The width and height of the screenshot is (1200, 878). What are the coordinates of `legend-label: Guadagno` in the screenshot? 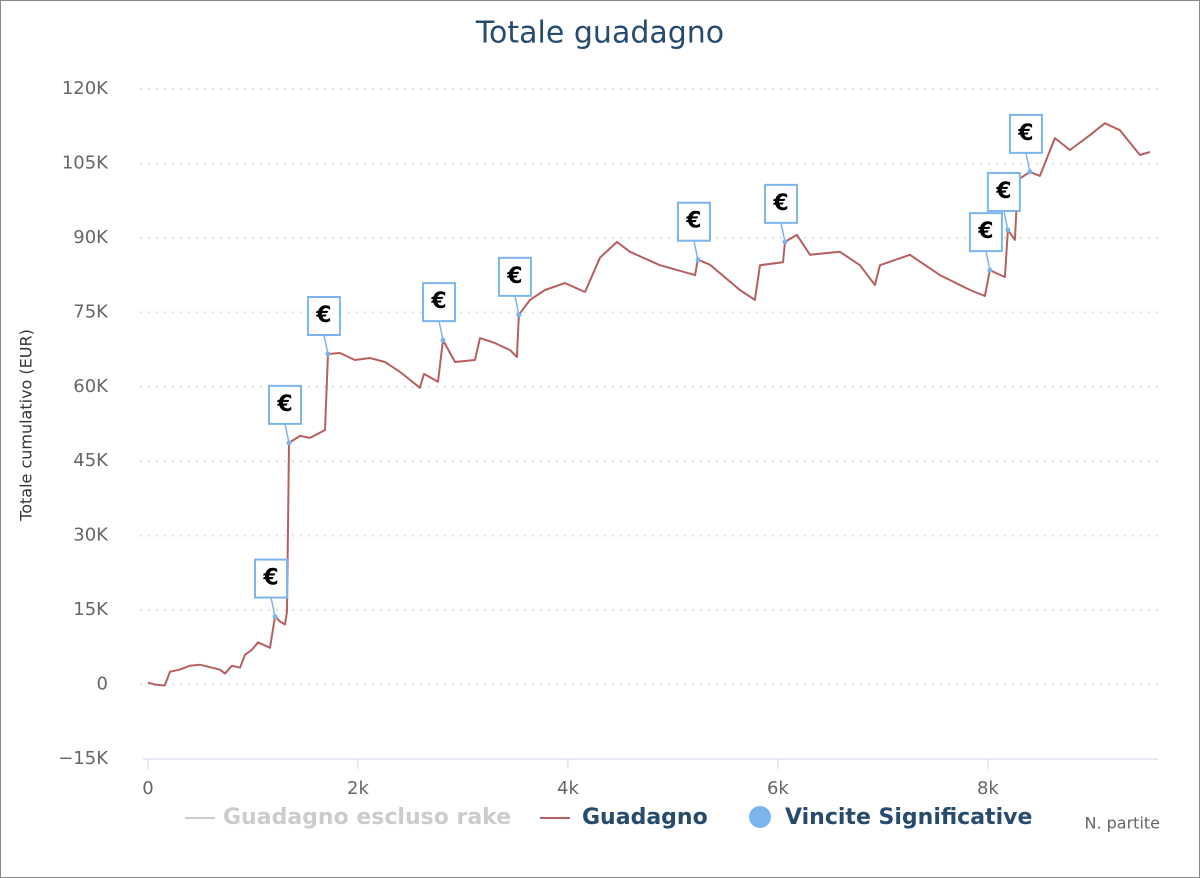 It's located at (645, 817).